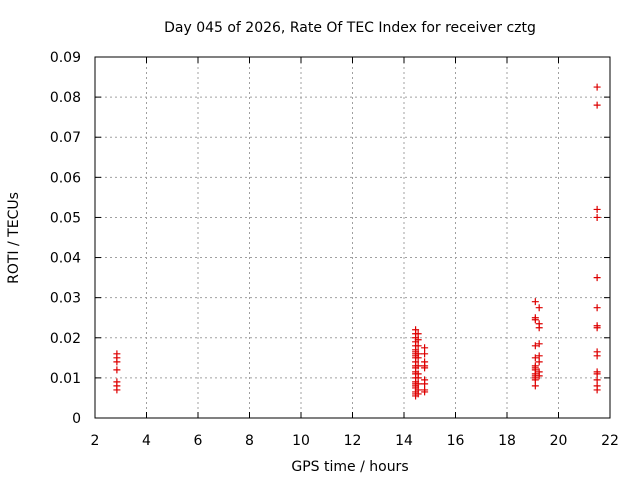 This screenshot has height=480, width=640. I want to click on y-tick-label: 0, so click(76, 419).